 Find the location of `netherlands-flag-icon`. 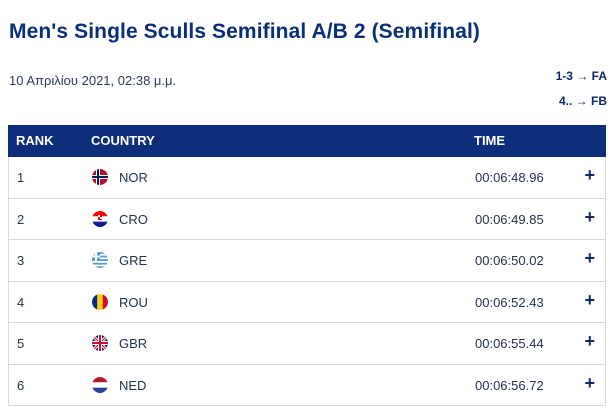

netherlands-flag-icon is located at coordinates (100, 384).